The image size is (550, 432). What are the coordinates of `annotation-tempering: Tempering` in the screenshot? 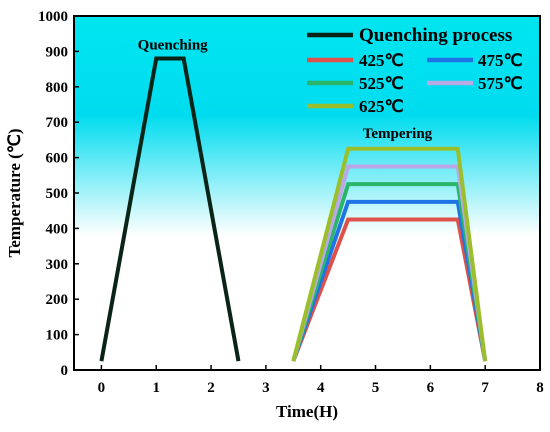 It's located at (398, 134).